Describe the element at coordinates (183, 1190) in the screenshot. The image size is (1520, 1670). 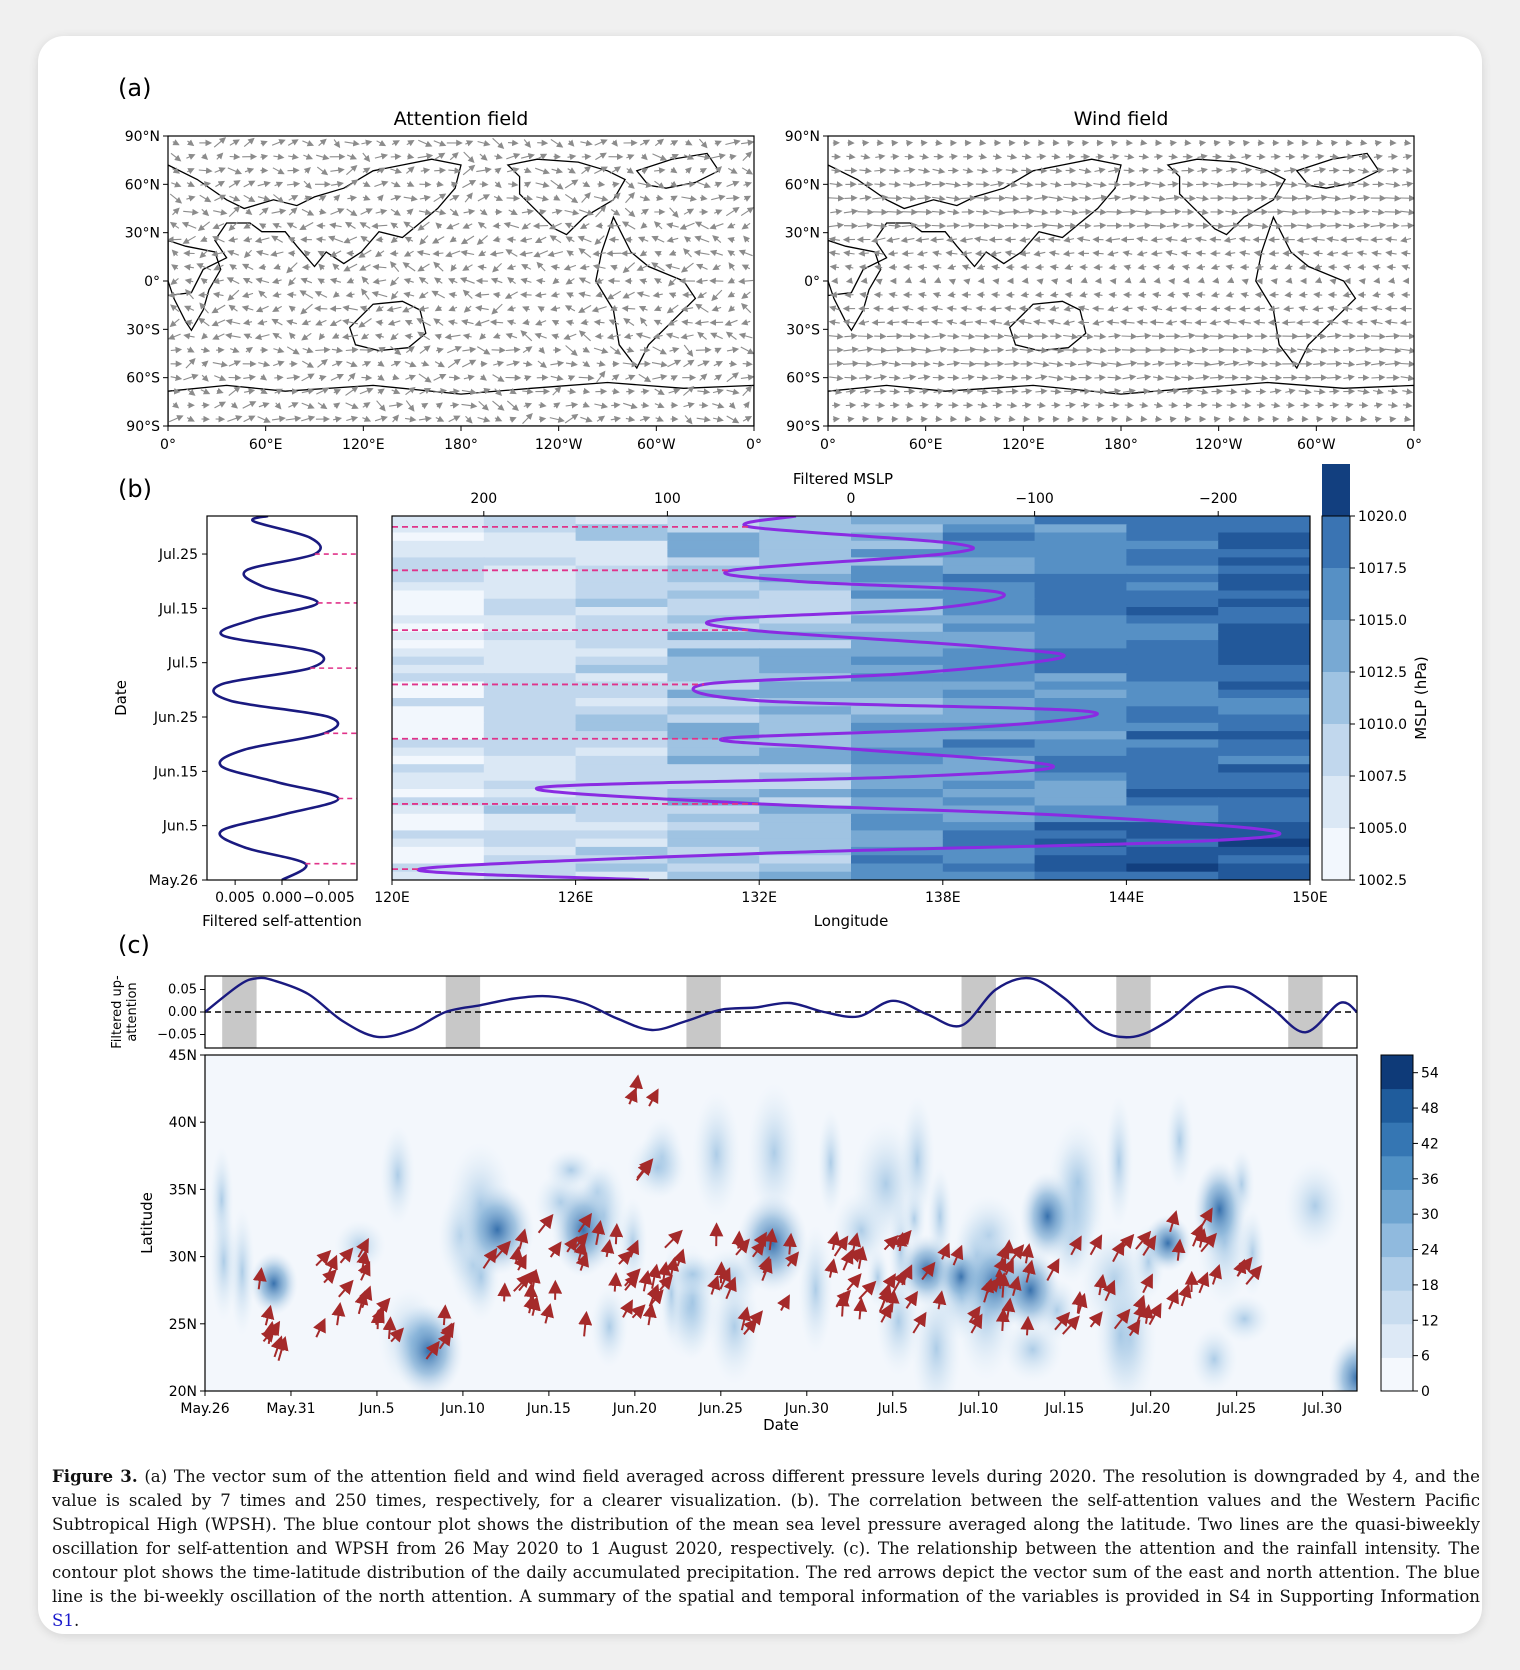
I see `latitude-tick-label: 35N` at that location.